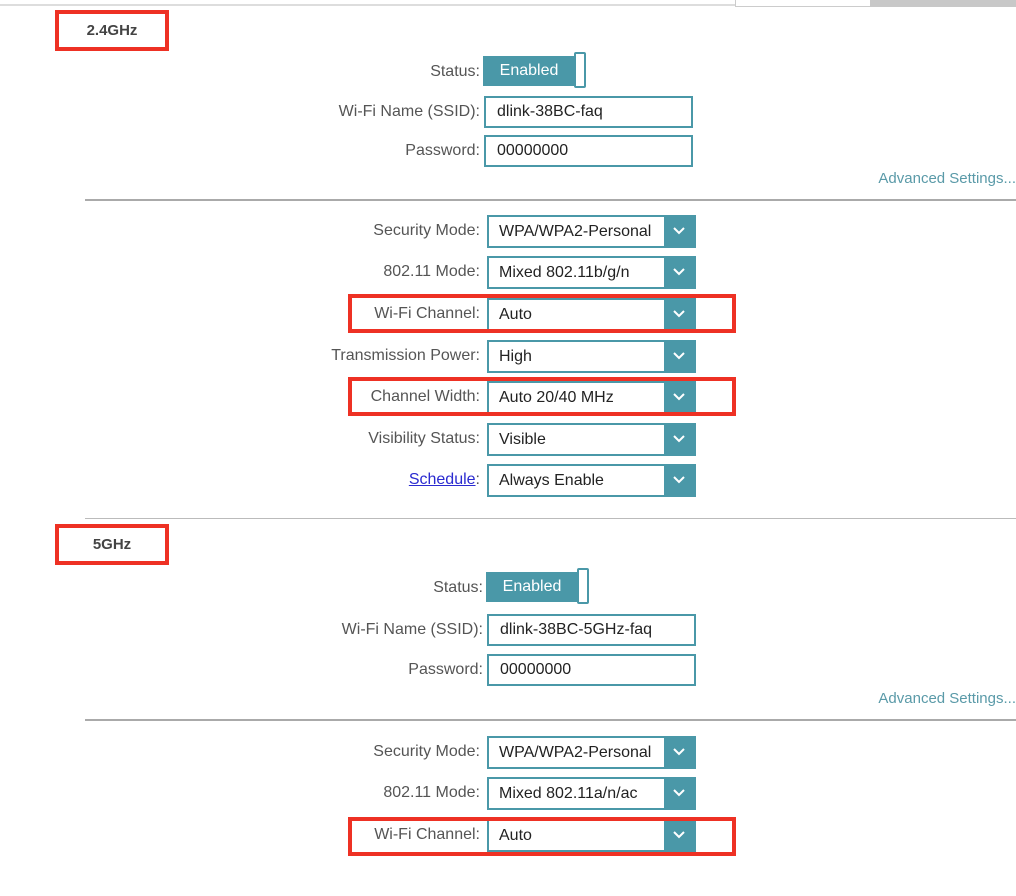 This screenshot has width=1016, height=896. I want to click on band-text: 2.4GHz, so click(112, 30).